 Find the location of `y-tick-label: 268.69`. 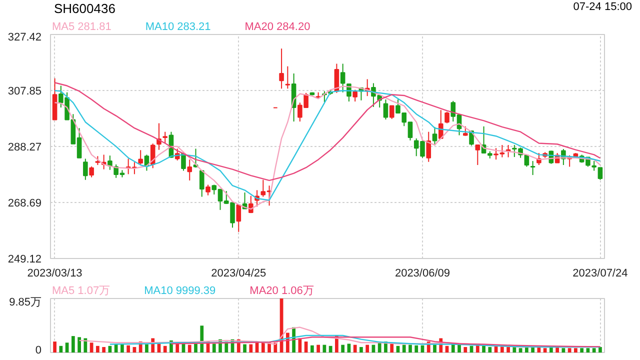

y-tick-label: 268.69 is located at coordinates (25, 204).